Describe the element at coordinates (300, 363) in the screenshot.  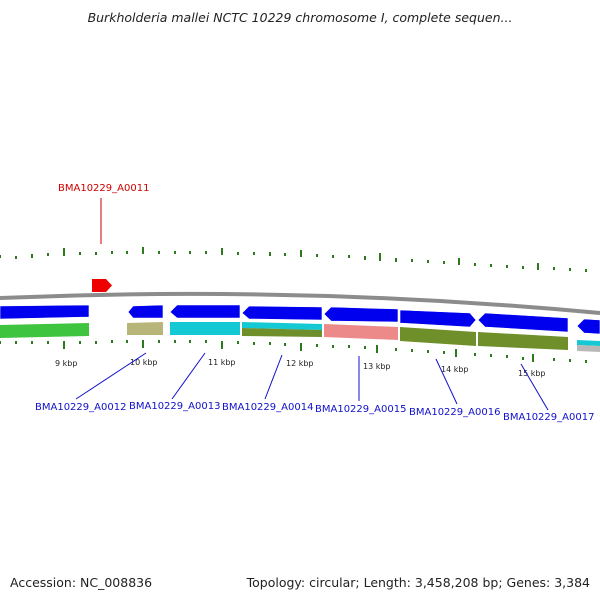
I see `scale-label-12kbp: 12 kbp` at that location.